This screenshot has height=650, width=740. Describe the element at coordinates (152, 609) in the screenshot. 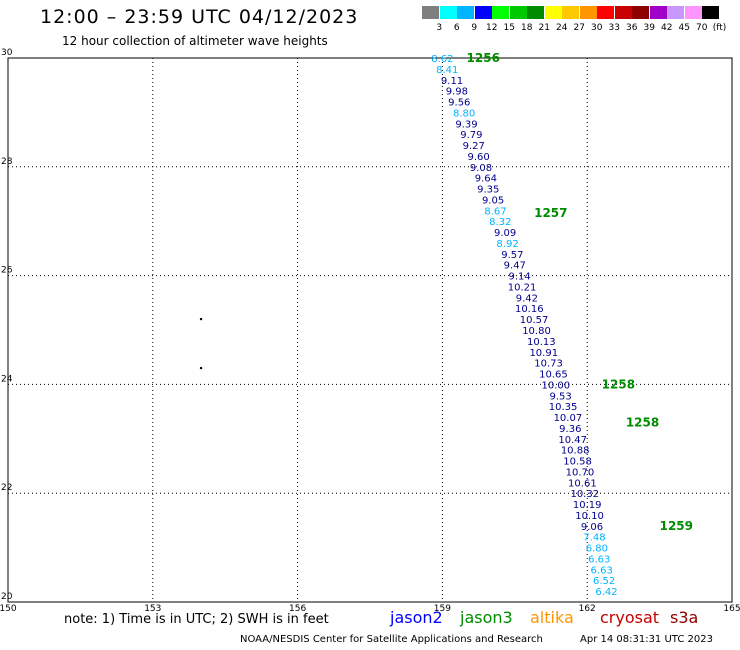

I see `x-tick-label: 153` at that location.